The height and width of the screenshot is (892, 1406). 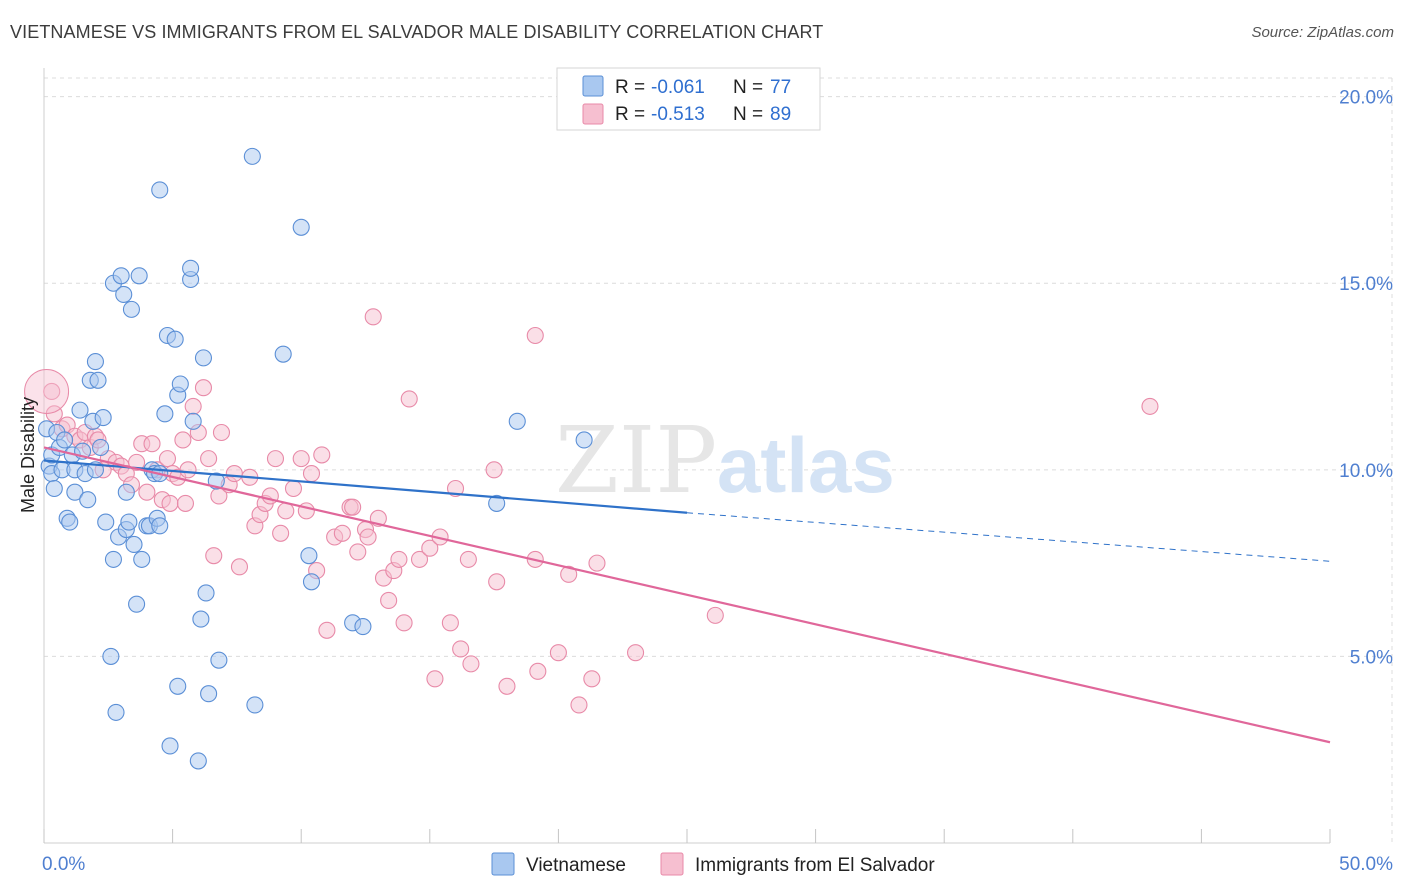 I want to click on watermark-atlas: atlas, so click(x=806, y=465).